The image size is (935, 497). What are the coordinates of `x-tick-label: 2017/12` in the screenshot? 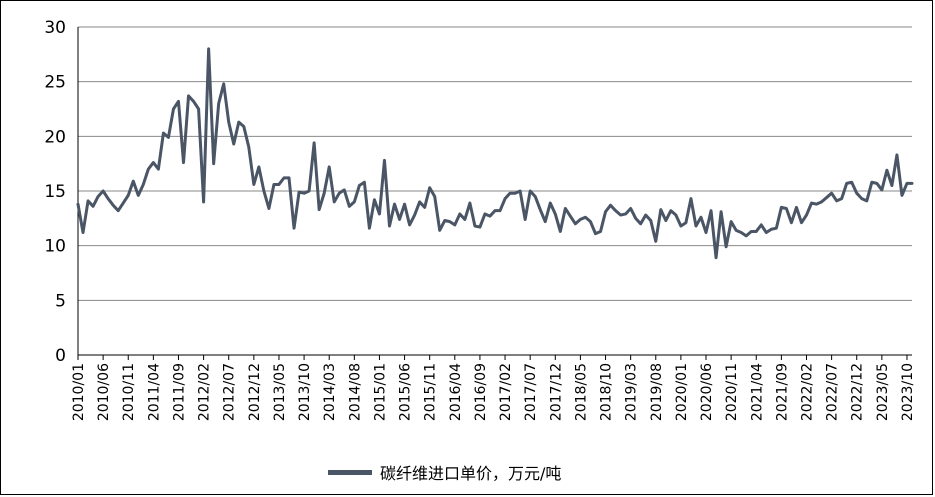 It's located at (556, 392).